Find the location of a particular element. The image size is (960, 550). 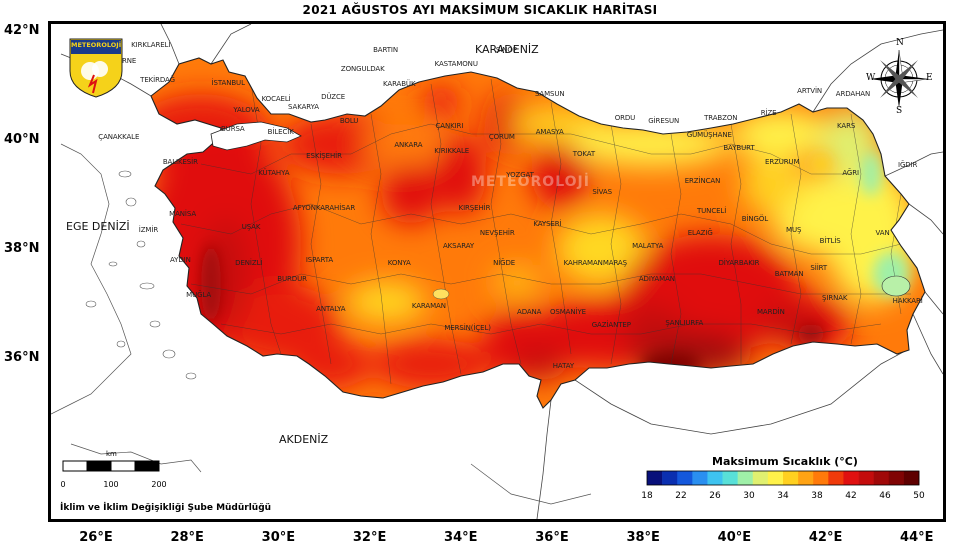

province-label: NİĞDE is located at coordinates (504, 262).